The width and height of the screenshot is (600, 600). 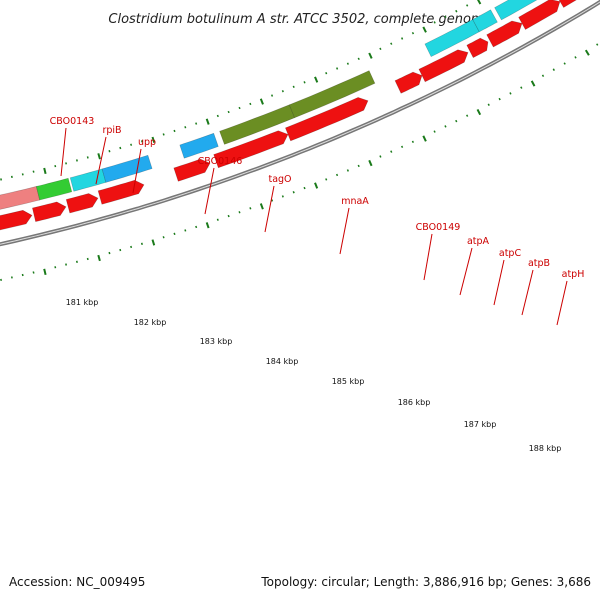 I want to click on gene-label: atpA, so click(x=478, y=241).